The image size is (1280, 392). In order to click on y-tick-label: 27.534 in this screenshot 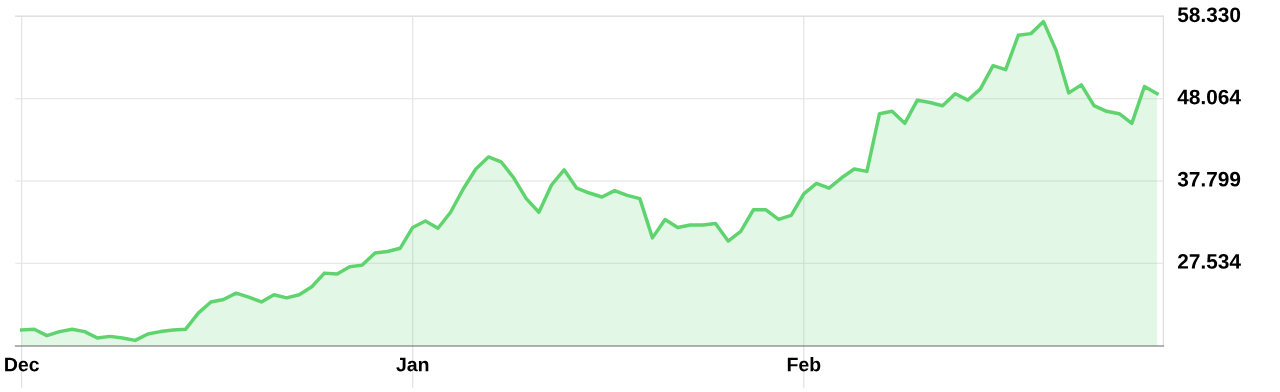, I will do `click(1209, 261)`.